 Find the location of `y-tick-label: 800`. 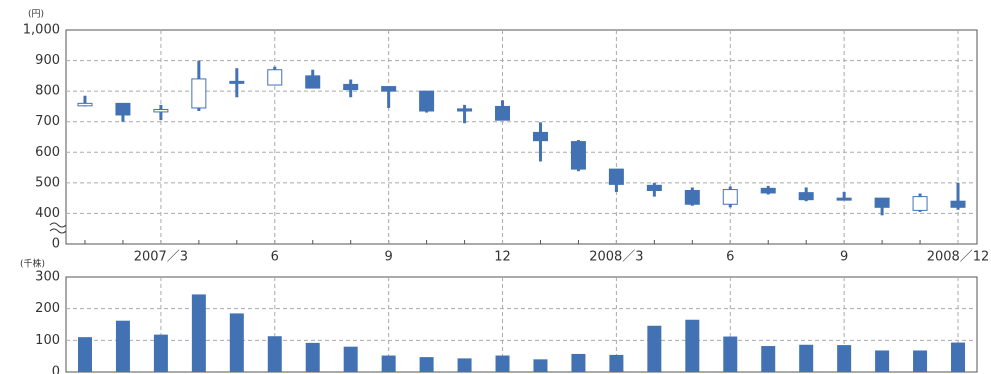

y-tick-label: 800 is located at coordinates (47, 91).